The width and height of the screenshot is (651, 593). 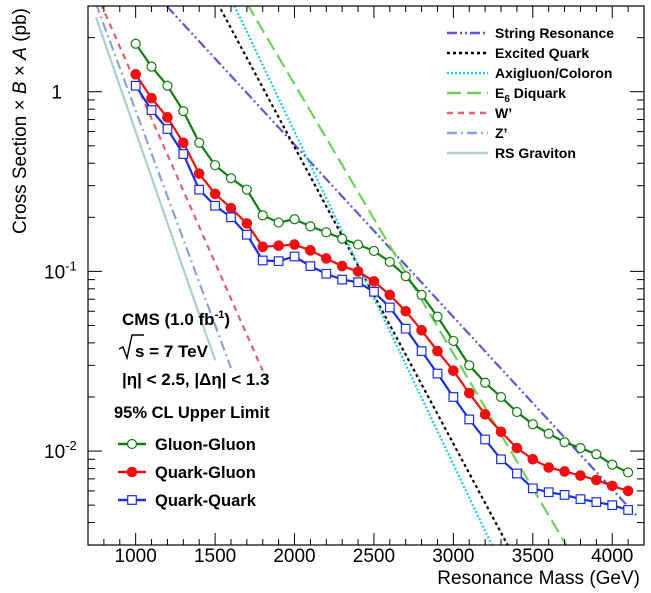 What do you see at coordinates (56, 93) in the screenshot?
I see `y-tick-label: 1` at bounding box center [56, 93].